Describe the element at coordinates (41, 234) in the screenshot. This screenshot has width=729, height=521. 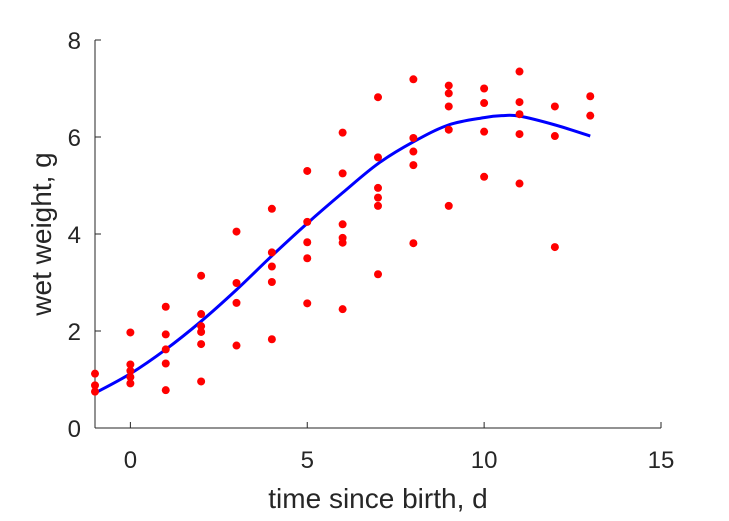
I see `y-axis-label: wet weight, g` at that location.